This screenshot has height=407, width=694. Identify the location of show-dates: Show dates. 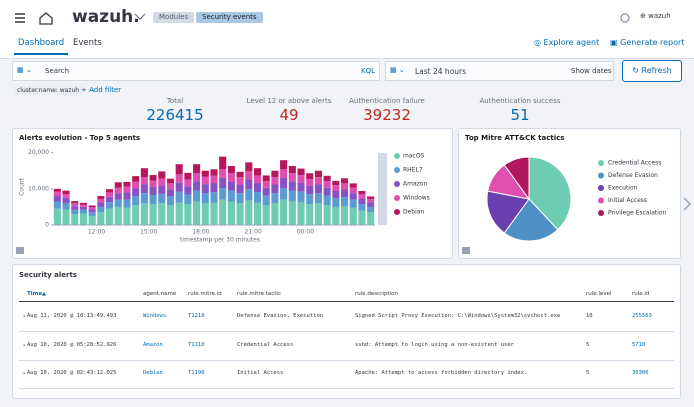
(591, 71).